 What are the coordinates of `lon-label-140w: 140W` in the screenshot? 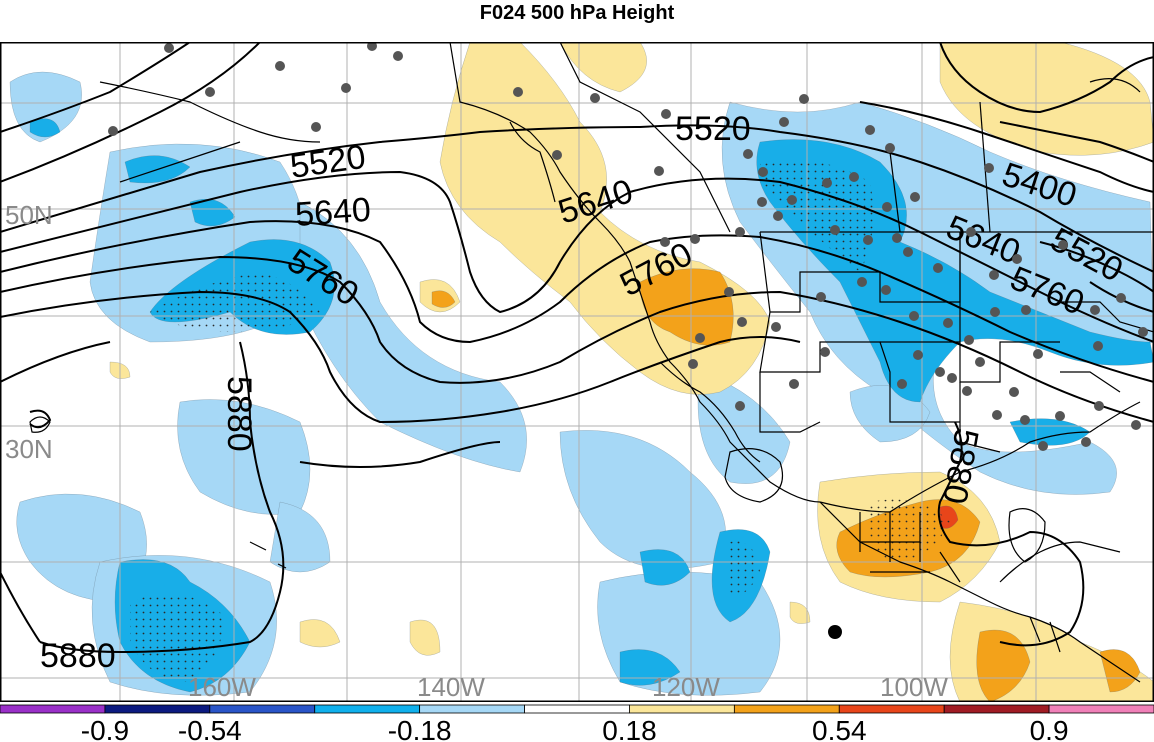 It's located at (451, 687).